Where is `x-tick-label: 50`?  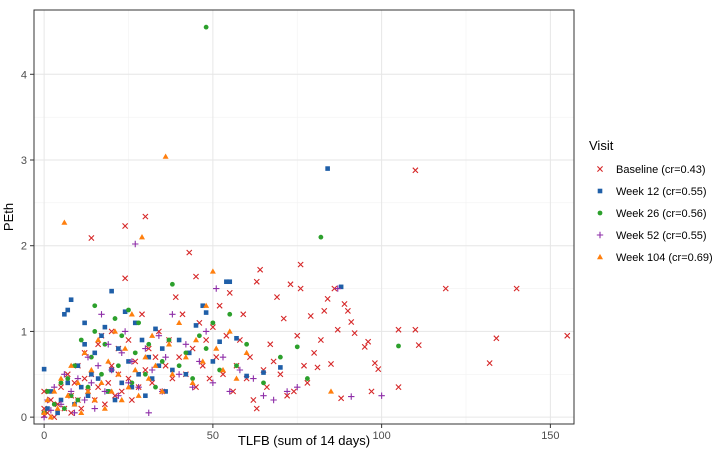 x-tick-label: 50 is located at coordinates (213, 436).